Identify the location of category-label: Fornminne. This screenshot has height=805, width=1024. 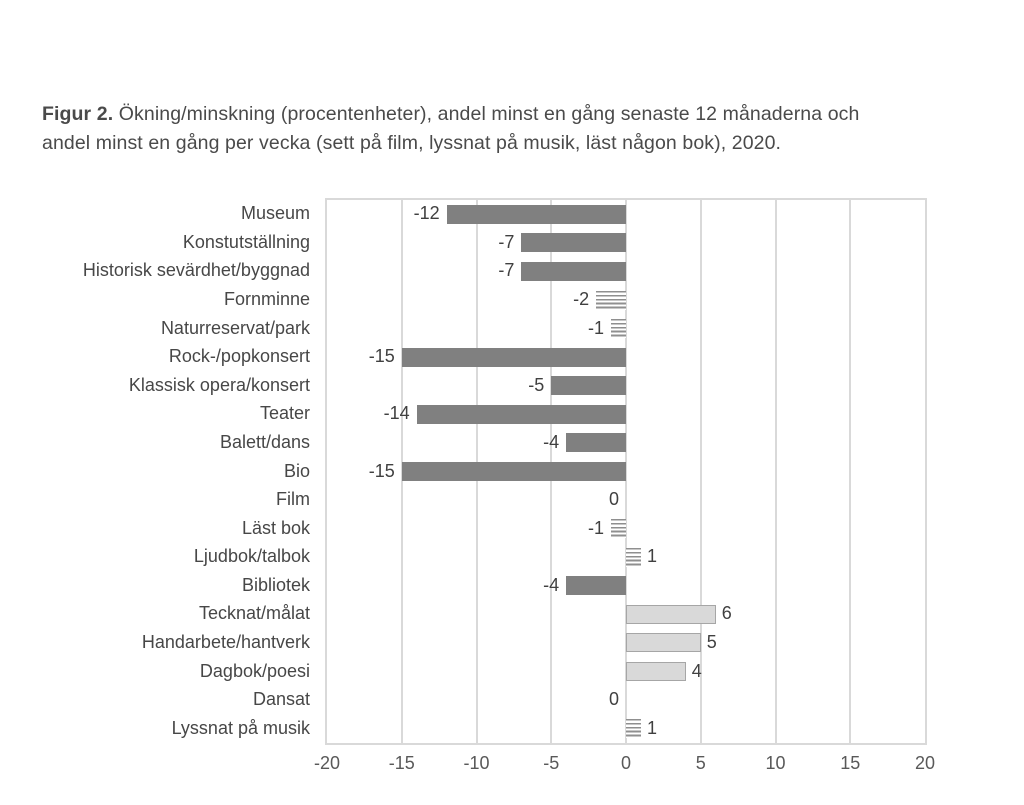
(266, 299).